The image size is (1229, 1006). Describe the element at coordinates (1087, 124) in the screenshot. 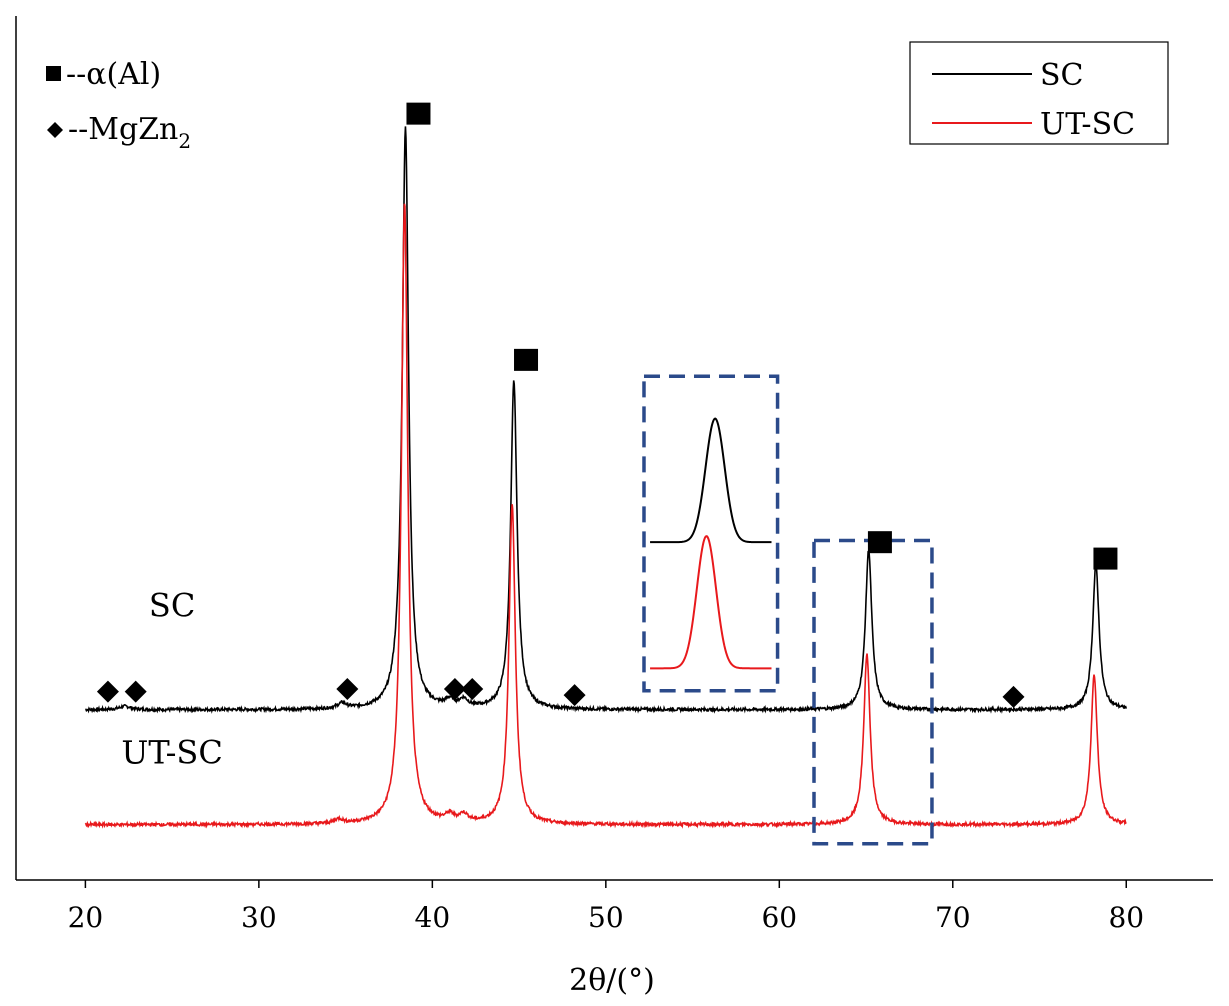

I see `legend-label-ut-sc: UT-SC` at that location.